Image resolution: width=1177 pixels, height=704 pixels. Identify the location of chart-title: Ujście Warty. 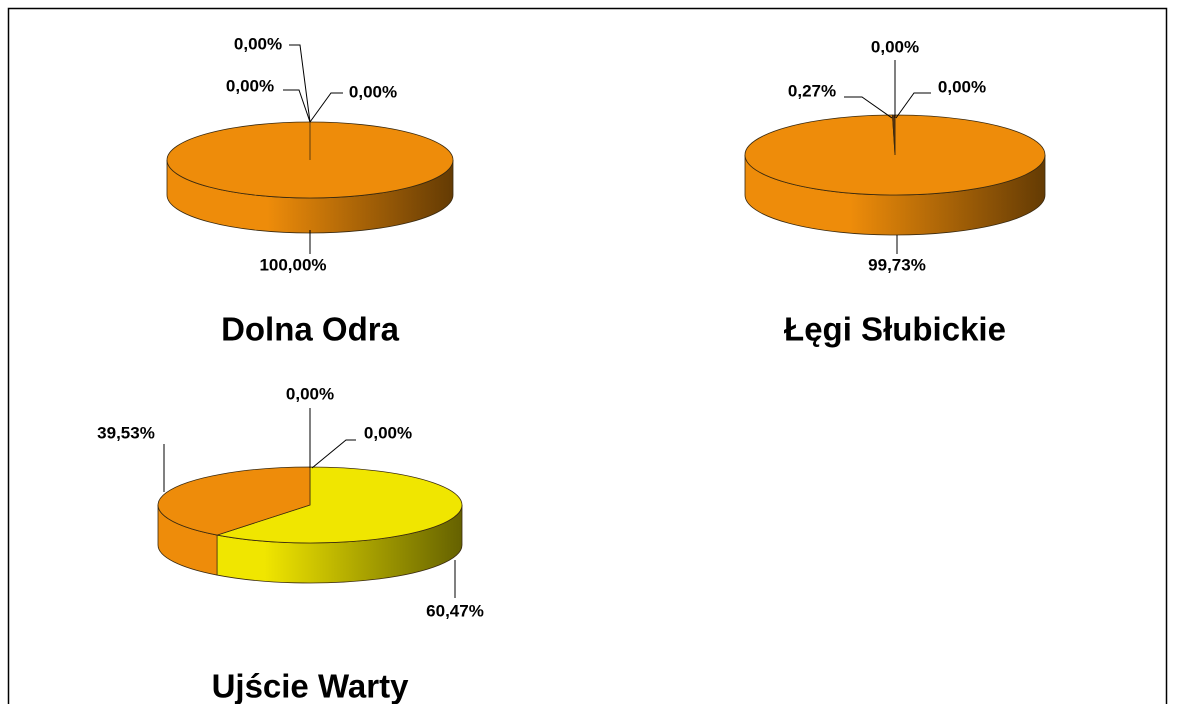
(311, 686).